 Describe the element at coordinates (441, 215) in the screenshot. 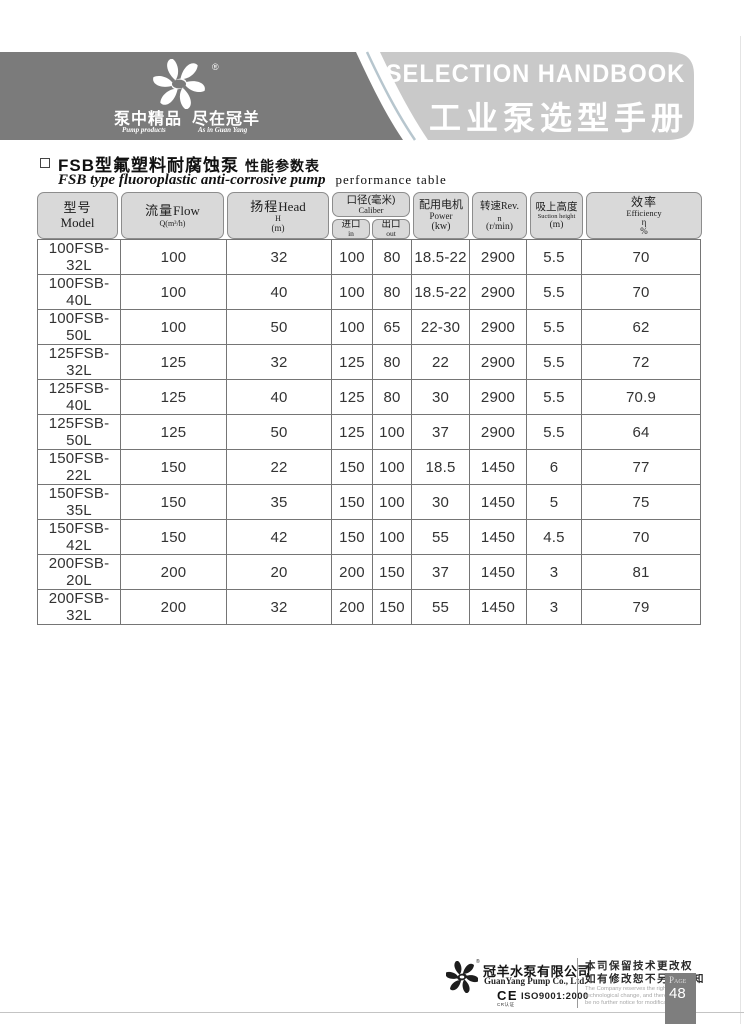

I see `col-header-power: 配用电机 Power (kw)` at that location.